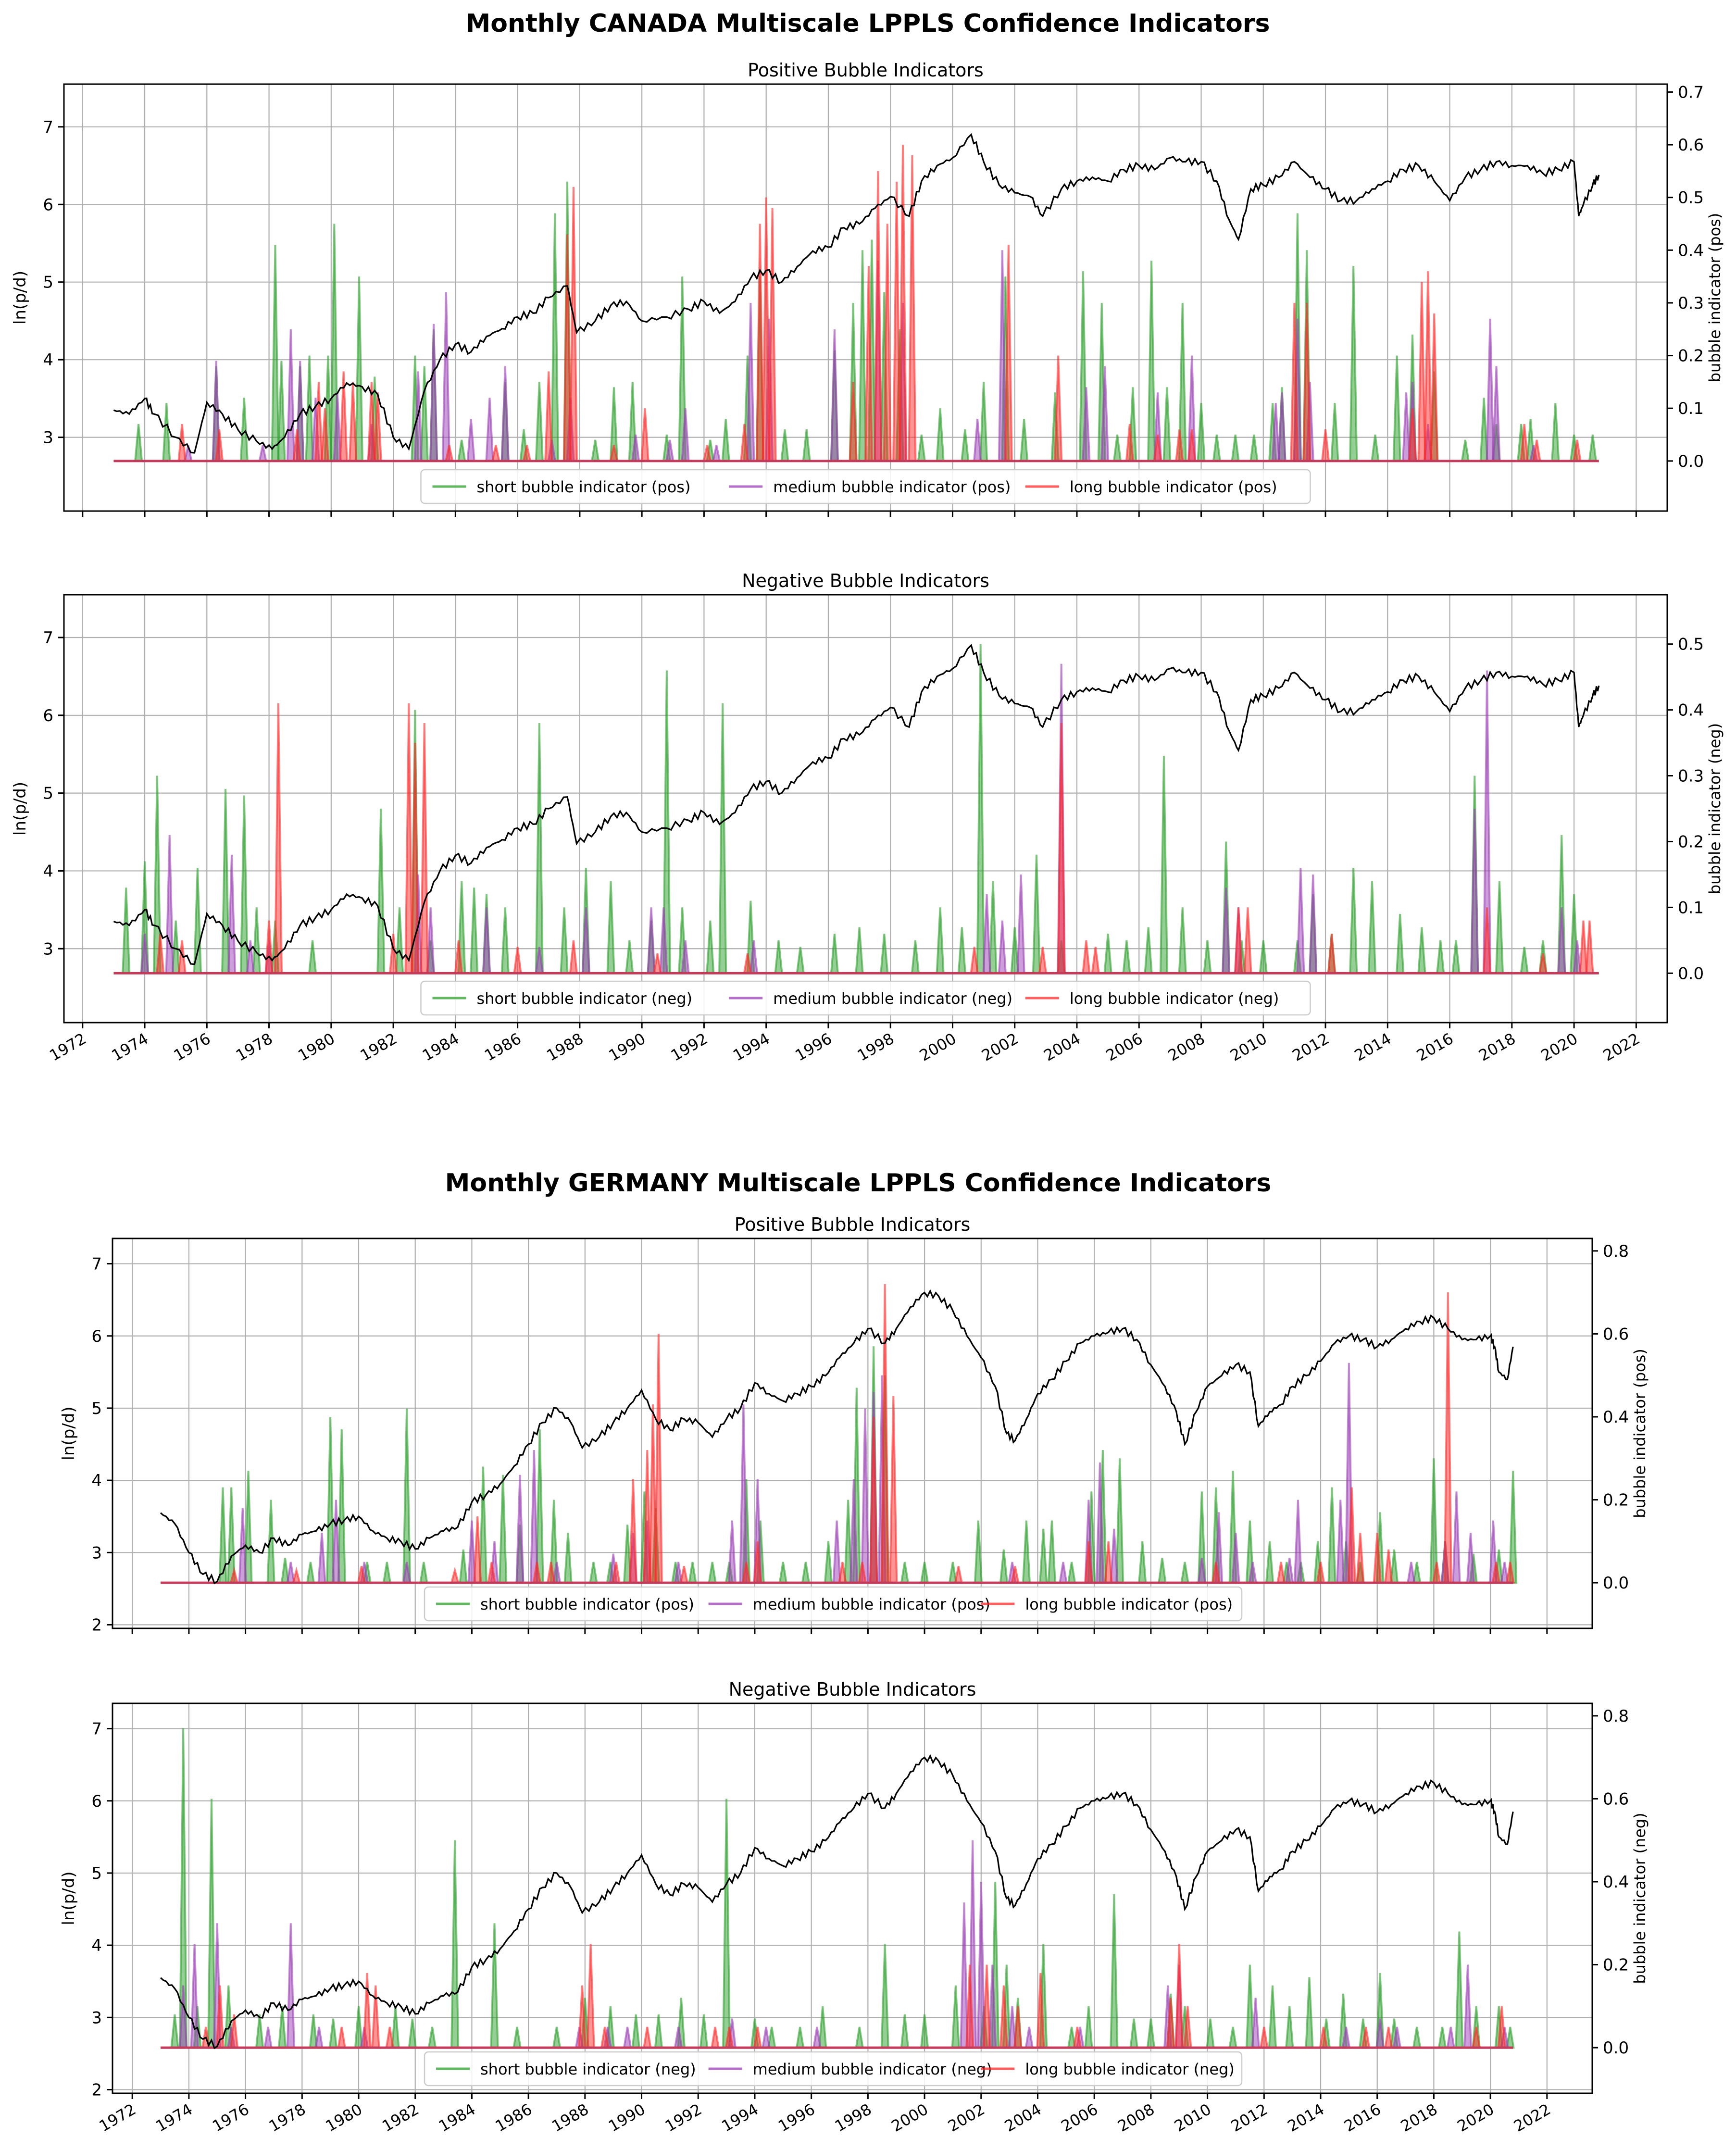 The image size is (1736, 2150). What do you see at coordinates (966, 2118) in the screenshot?
I see `x-tick-label: 2002` at bounding box center [966, 2118].